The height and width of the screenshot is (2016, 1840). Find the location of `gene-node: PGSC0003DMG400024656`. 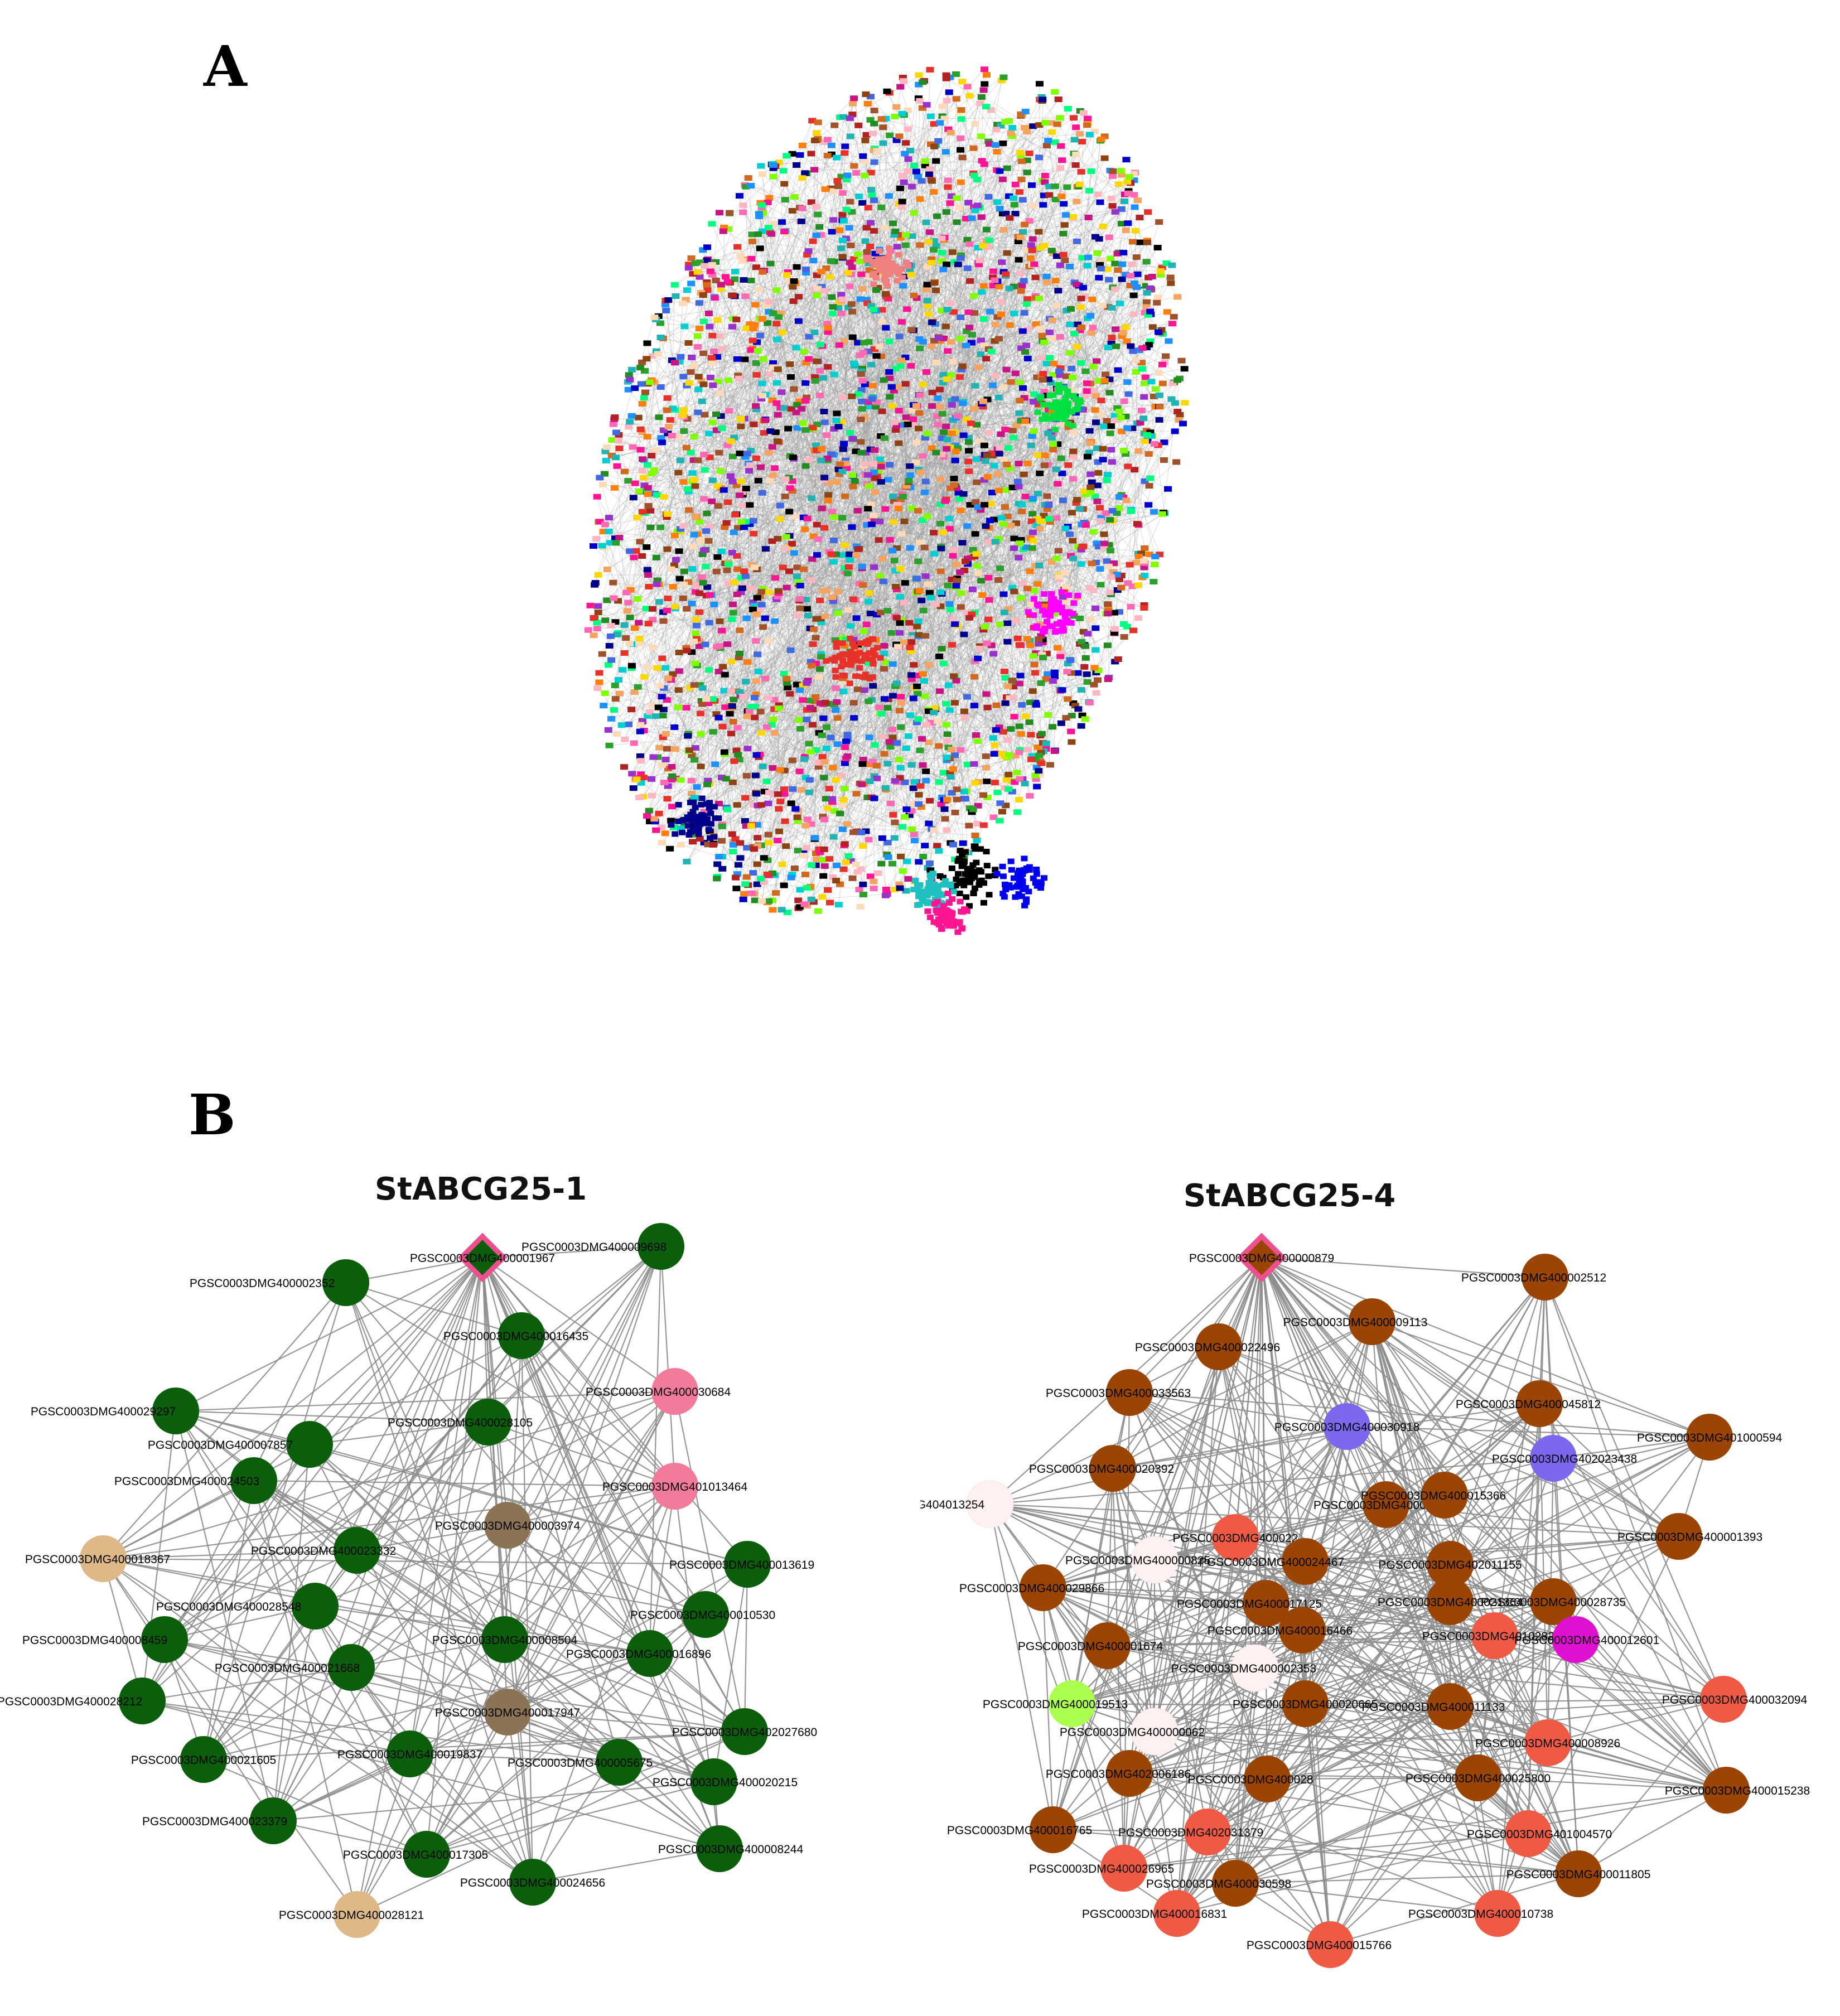

gene-node: PGSC0003DMG400024656 is located at coordinates (532, 1882).